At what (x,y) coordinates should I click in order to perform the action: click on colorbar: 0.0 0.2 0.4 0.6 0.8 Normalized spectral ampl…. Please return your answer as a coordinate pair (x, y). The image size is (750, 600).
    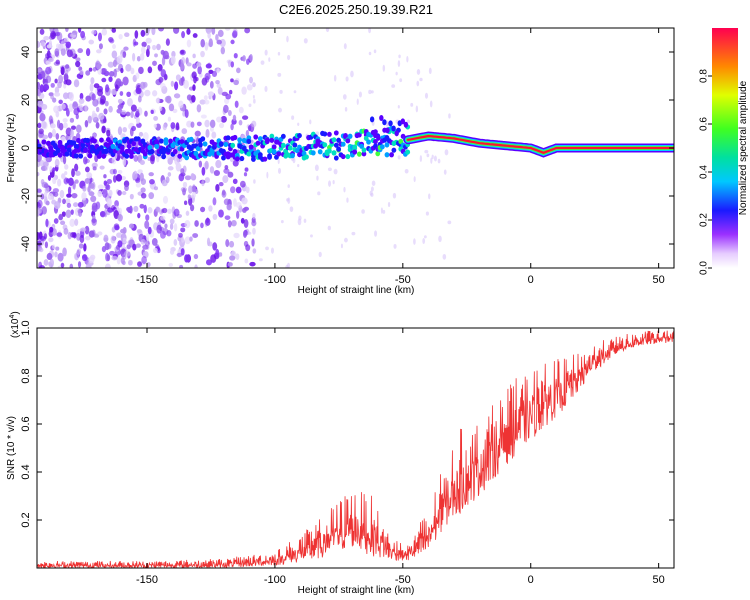
    Looking at the image, I should click on (724, 151).